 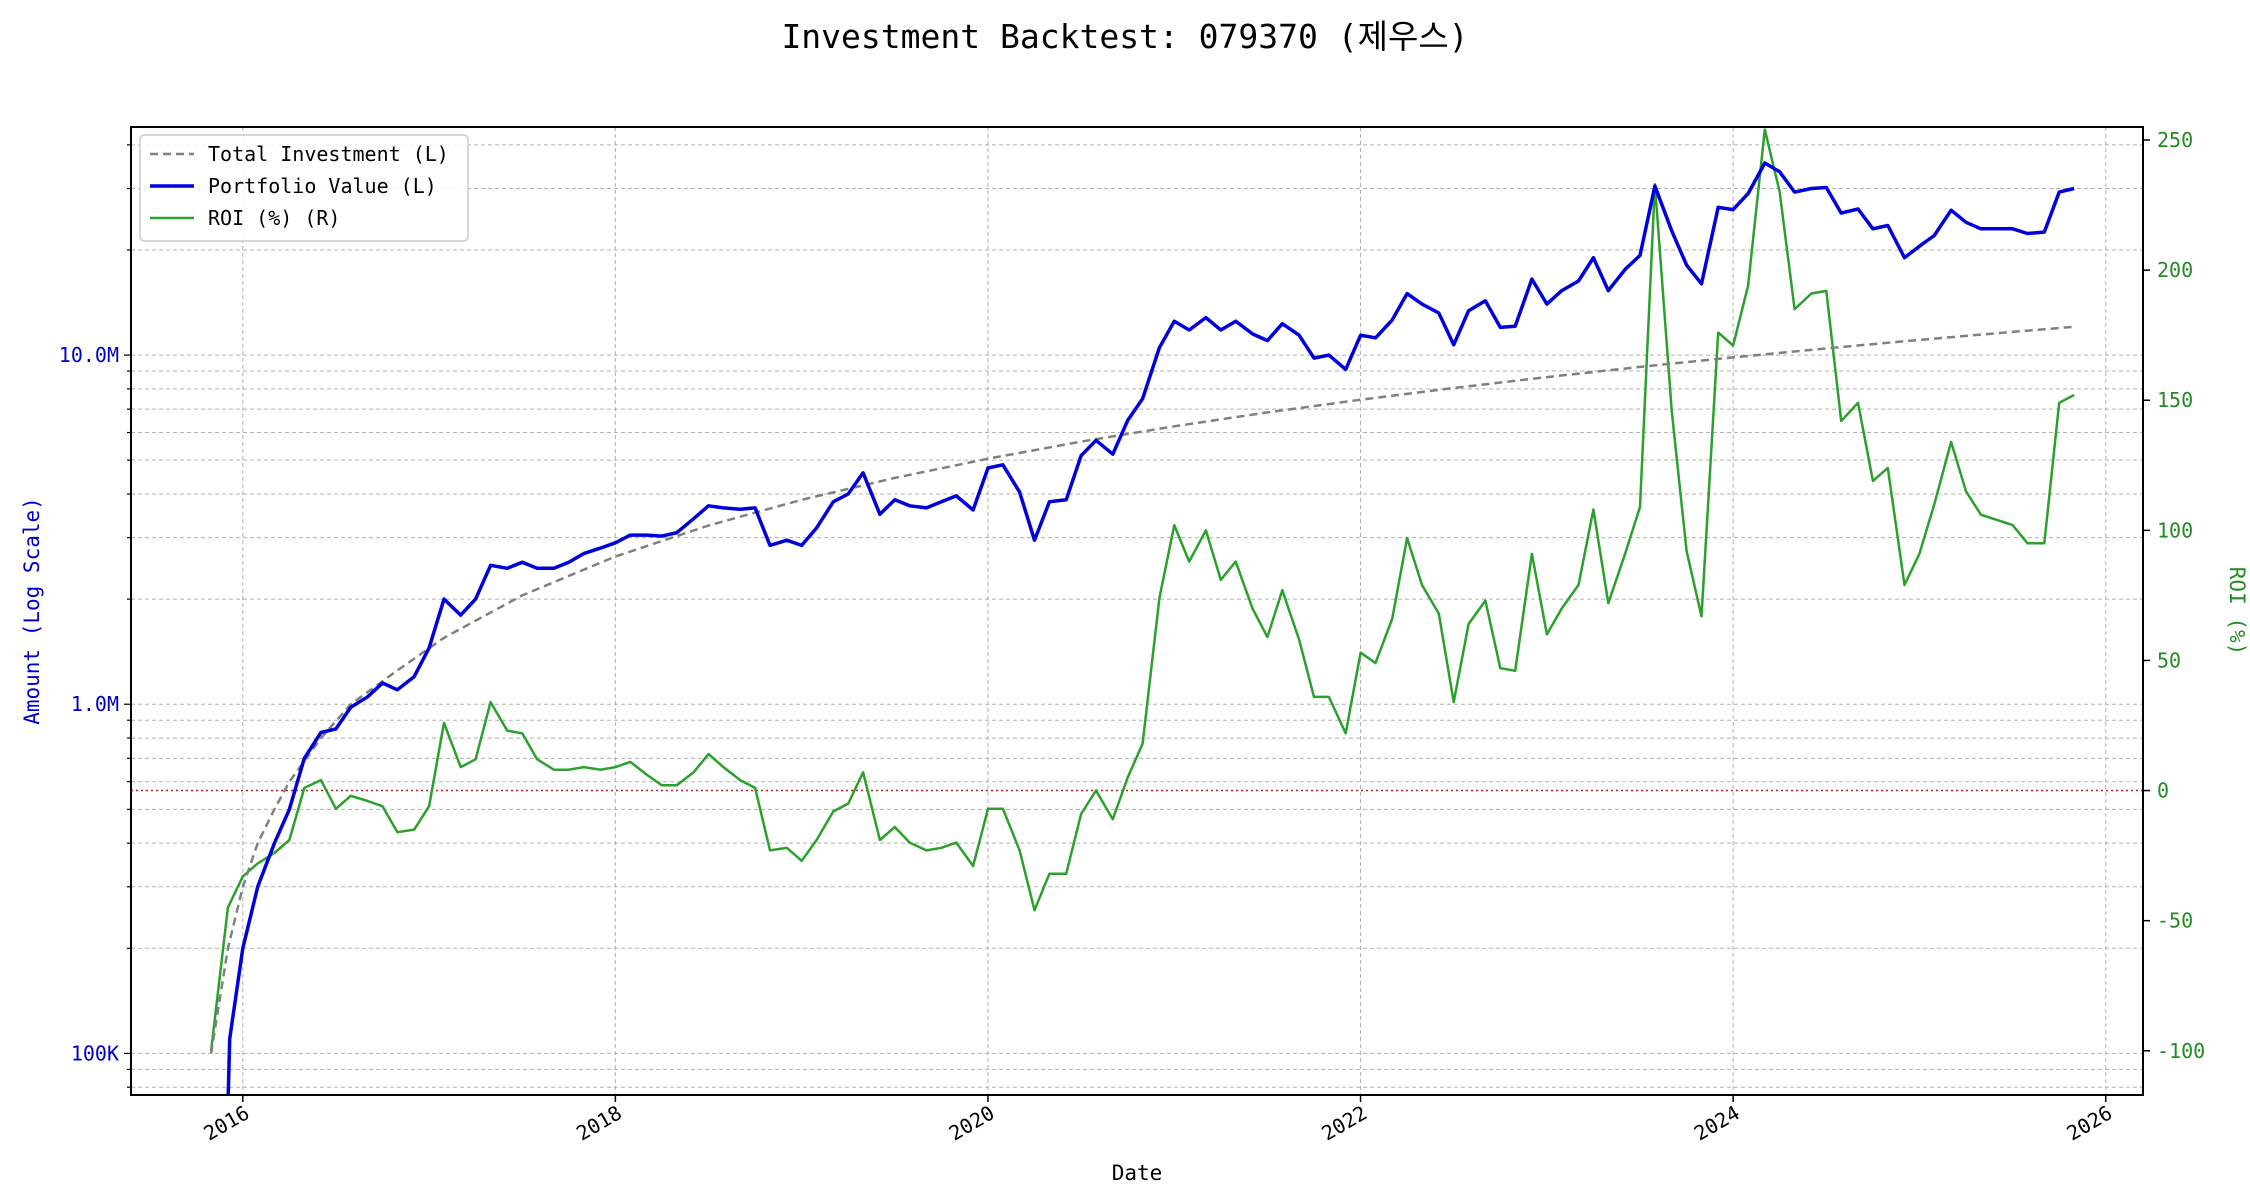 What do you see at coordinates (95, 1053) in the screenshot?
I see `y-left-tick-label: 100K` at bounding box center [95, 1053].